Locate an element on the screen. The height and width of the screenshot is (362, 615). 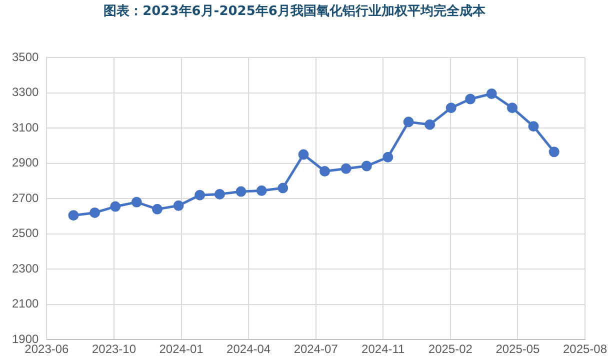
y-tick-label: 2300 is located at coordinates (26, 268).